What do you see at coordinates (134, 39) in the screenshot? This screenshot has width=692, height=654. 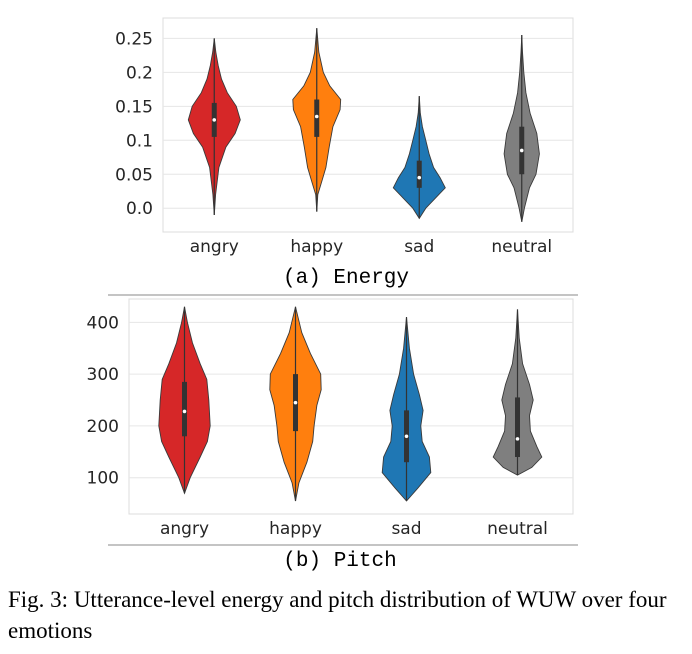 I see `y-tick-label: 0.25` at bounding box center [134, 39].